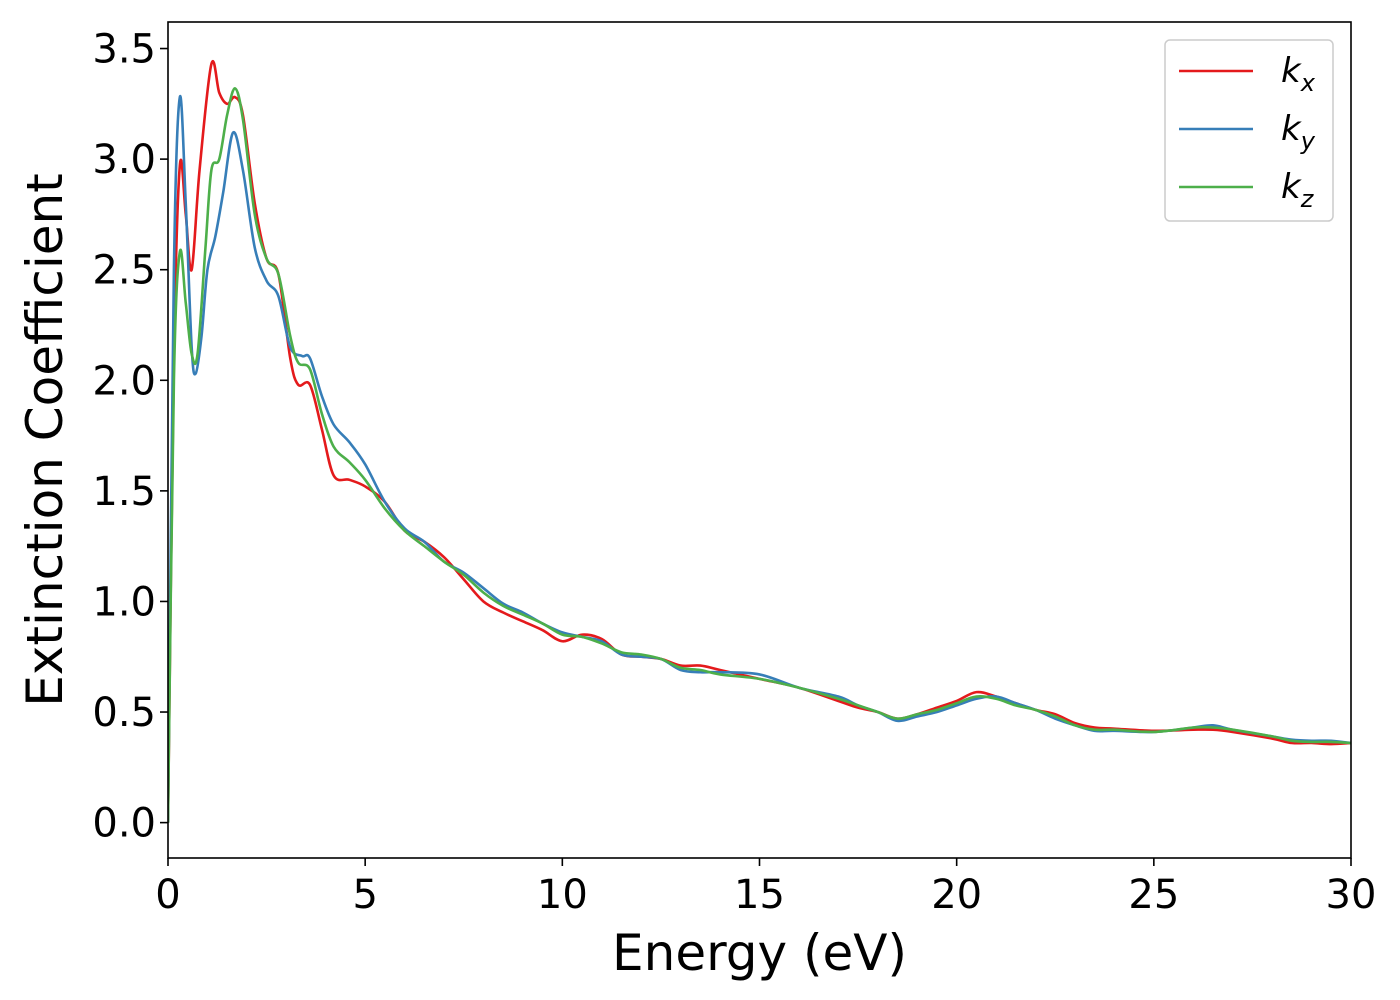 This screenshot has height=1000, width=1400. What do you see at coordinates (124, 381) in the screenshot?
I see `y-tick-label: 2.0` at bounding box center [124, 381].